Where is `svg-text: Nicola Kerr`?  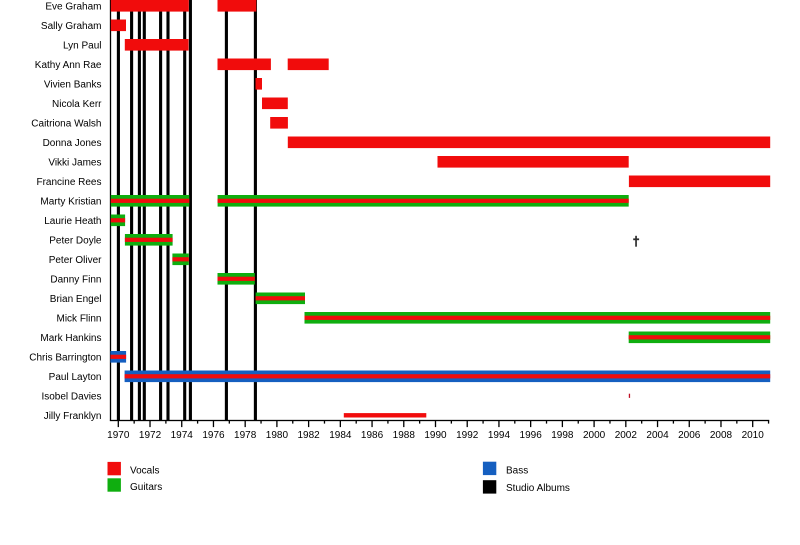
svg-text: Nicola Kerr is located at coordinates (77, 104).